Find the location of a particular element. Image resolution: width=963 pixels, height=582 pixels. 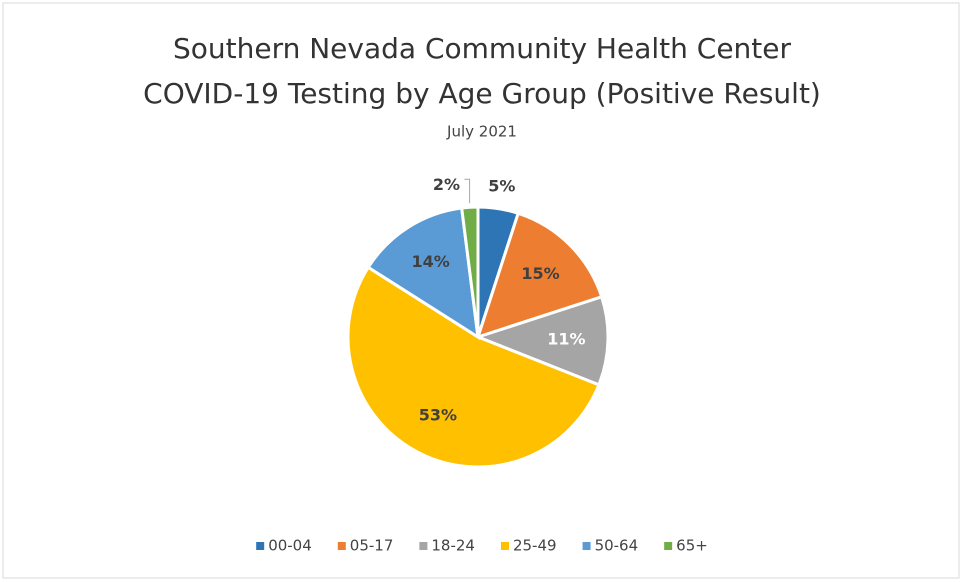

legend-label: 25-49 is located at coordinates (535, 546).